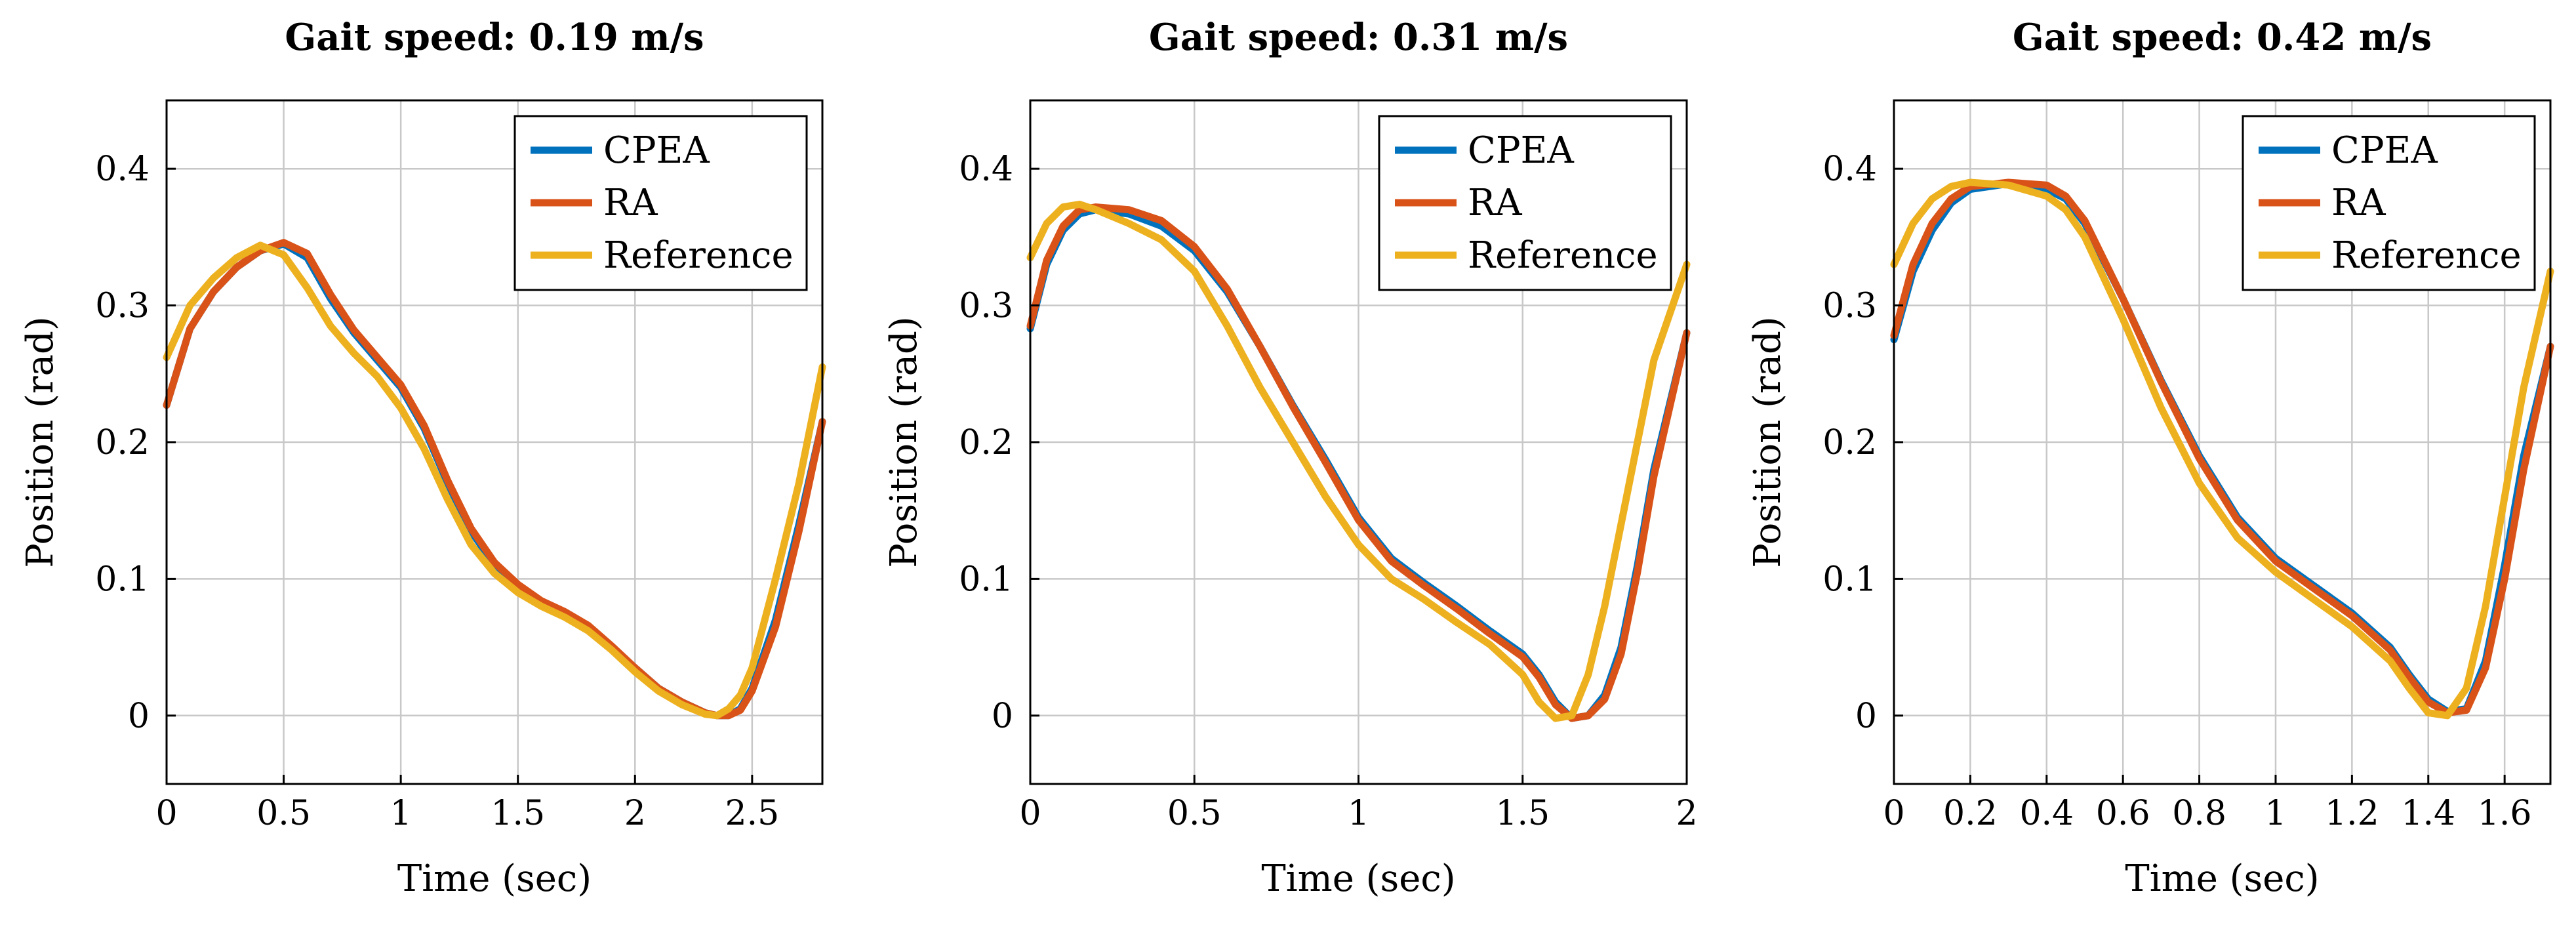 The height and width of the screenshot is (925, 2576). Describe the element at coordinates (494, 37) in the screenshot. I see `chart-title: Gait speed: 0.19 m/s` at that location.